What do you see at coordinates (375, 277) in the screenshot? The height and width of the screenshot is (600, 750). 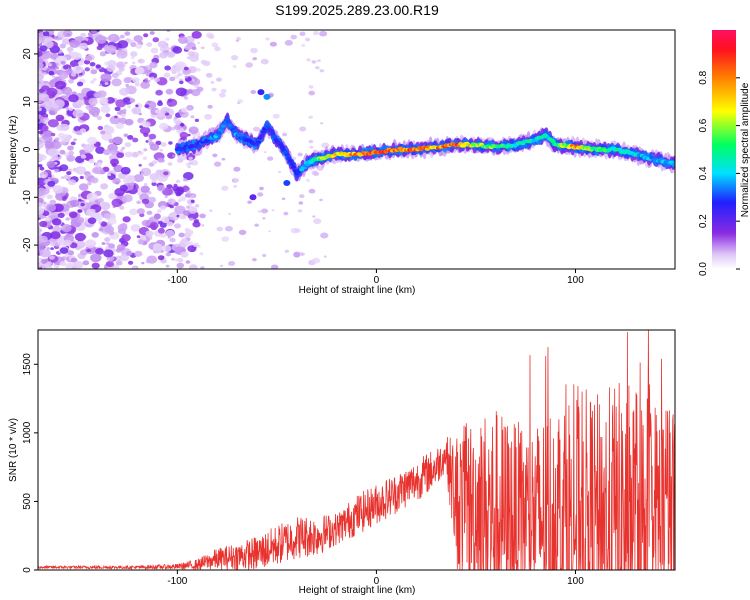 I see `spectrogram-x-ticks: -100 0 100` at bounding box center [375, 277].